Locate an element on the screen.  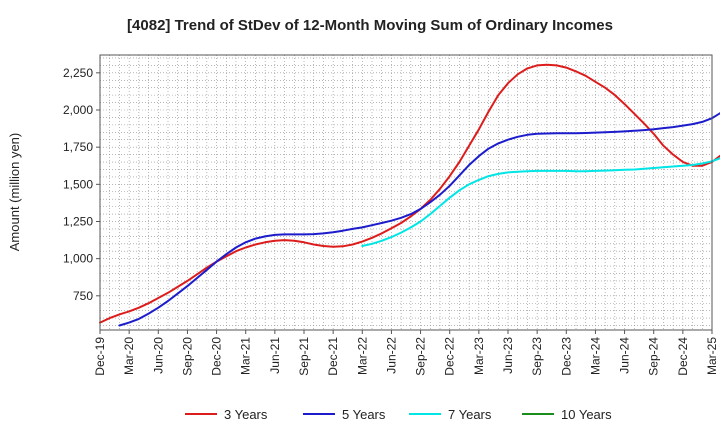
x-tick-label: Sep-23 is located at coordinates (537, 356).